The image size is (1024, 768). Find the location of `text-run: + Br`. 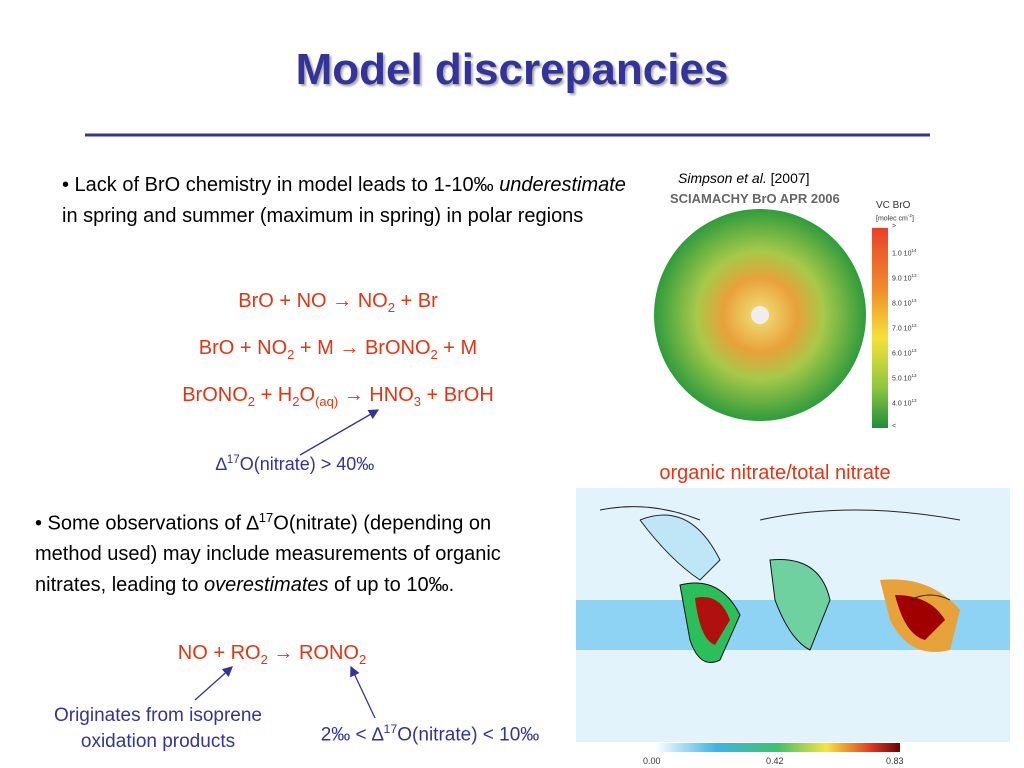

text-run: + Br is located at coordinates (416, 301).